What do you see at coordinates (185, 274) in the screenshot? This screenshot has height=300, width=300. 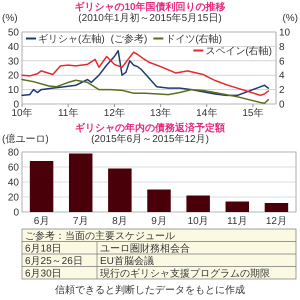 I see `text: 現行のギリシャ支援プログラムの期限` at bounding box center [185, 274].